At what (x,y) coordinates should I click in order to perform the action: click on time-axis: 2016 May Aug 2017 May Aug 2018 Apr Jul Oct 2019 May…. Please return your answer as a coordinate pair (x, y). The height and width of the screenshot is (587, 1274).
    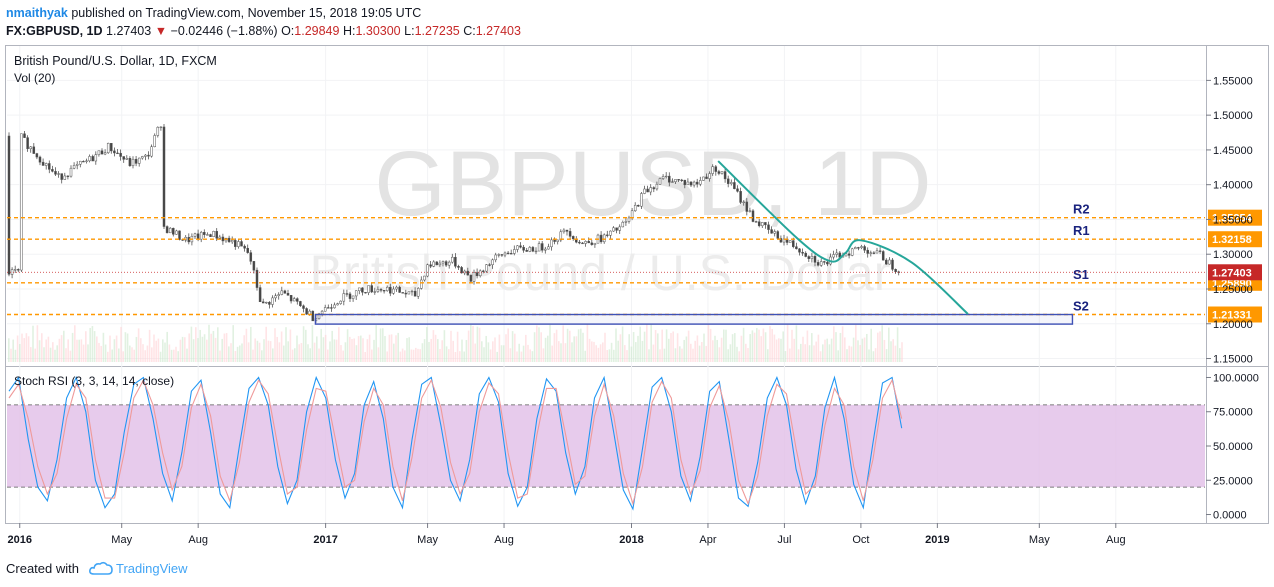
    Looking at the image, I should click on (567, 534).